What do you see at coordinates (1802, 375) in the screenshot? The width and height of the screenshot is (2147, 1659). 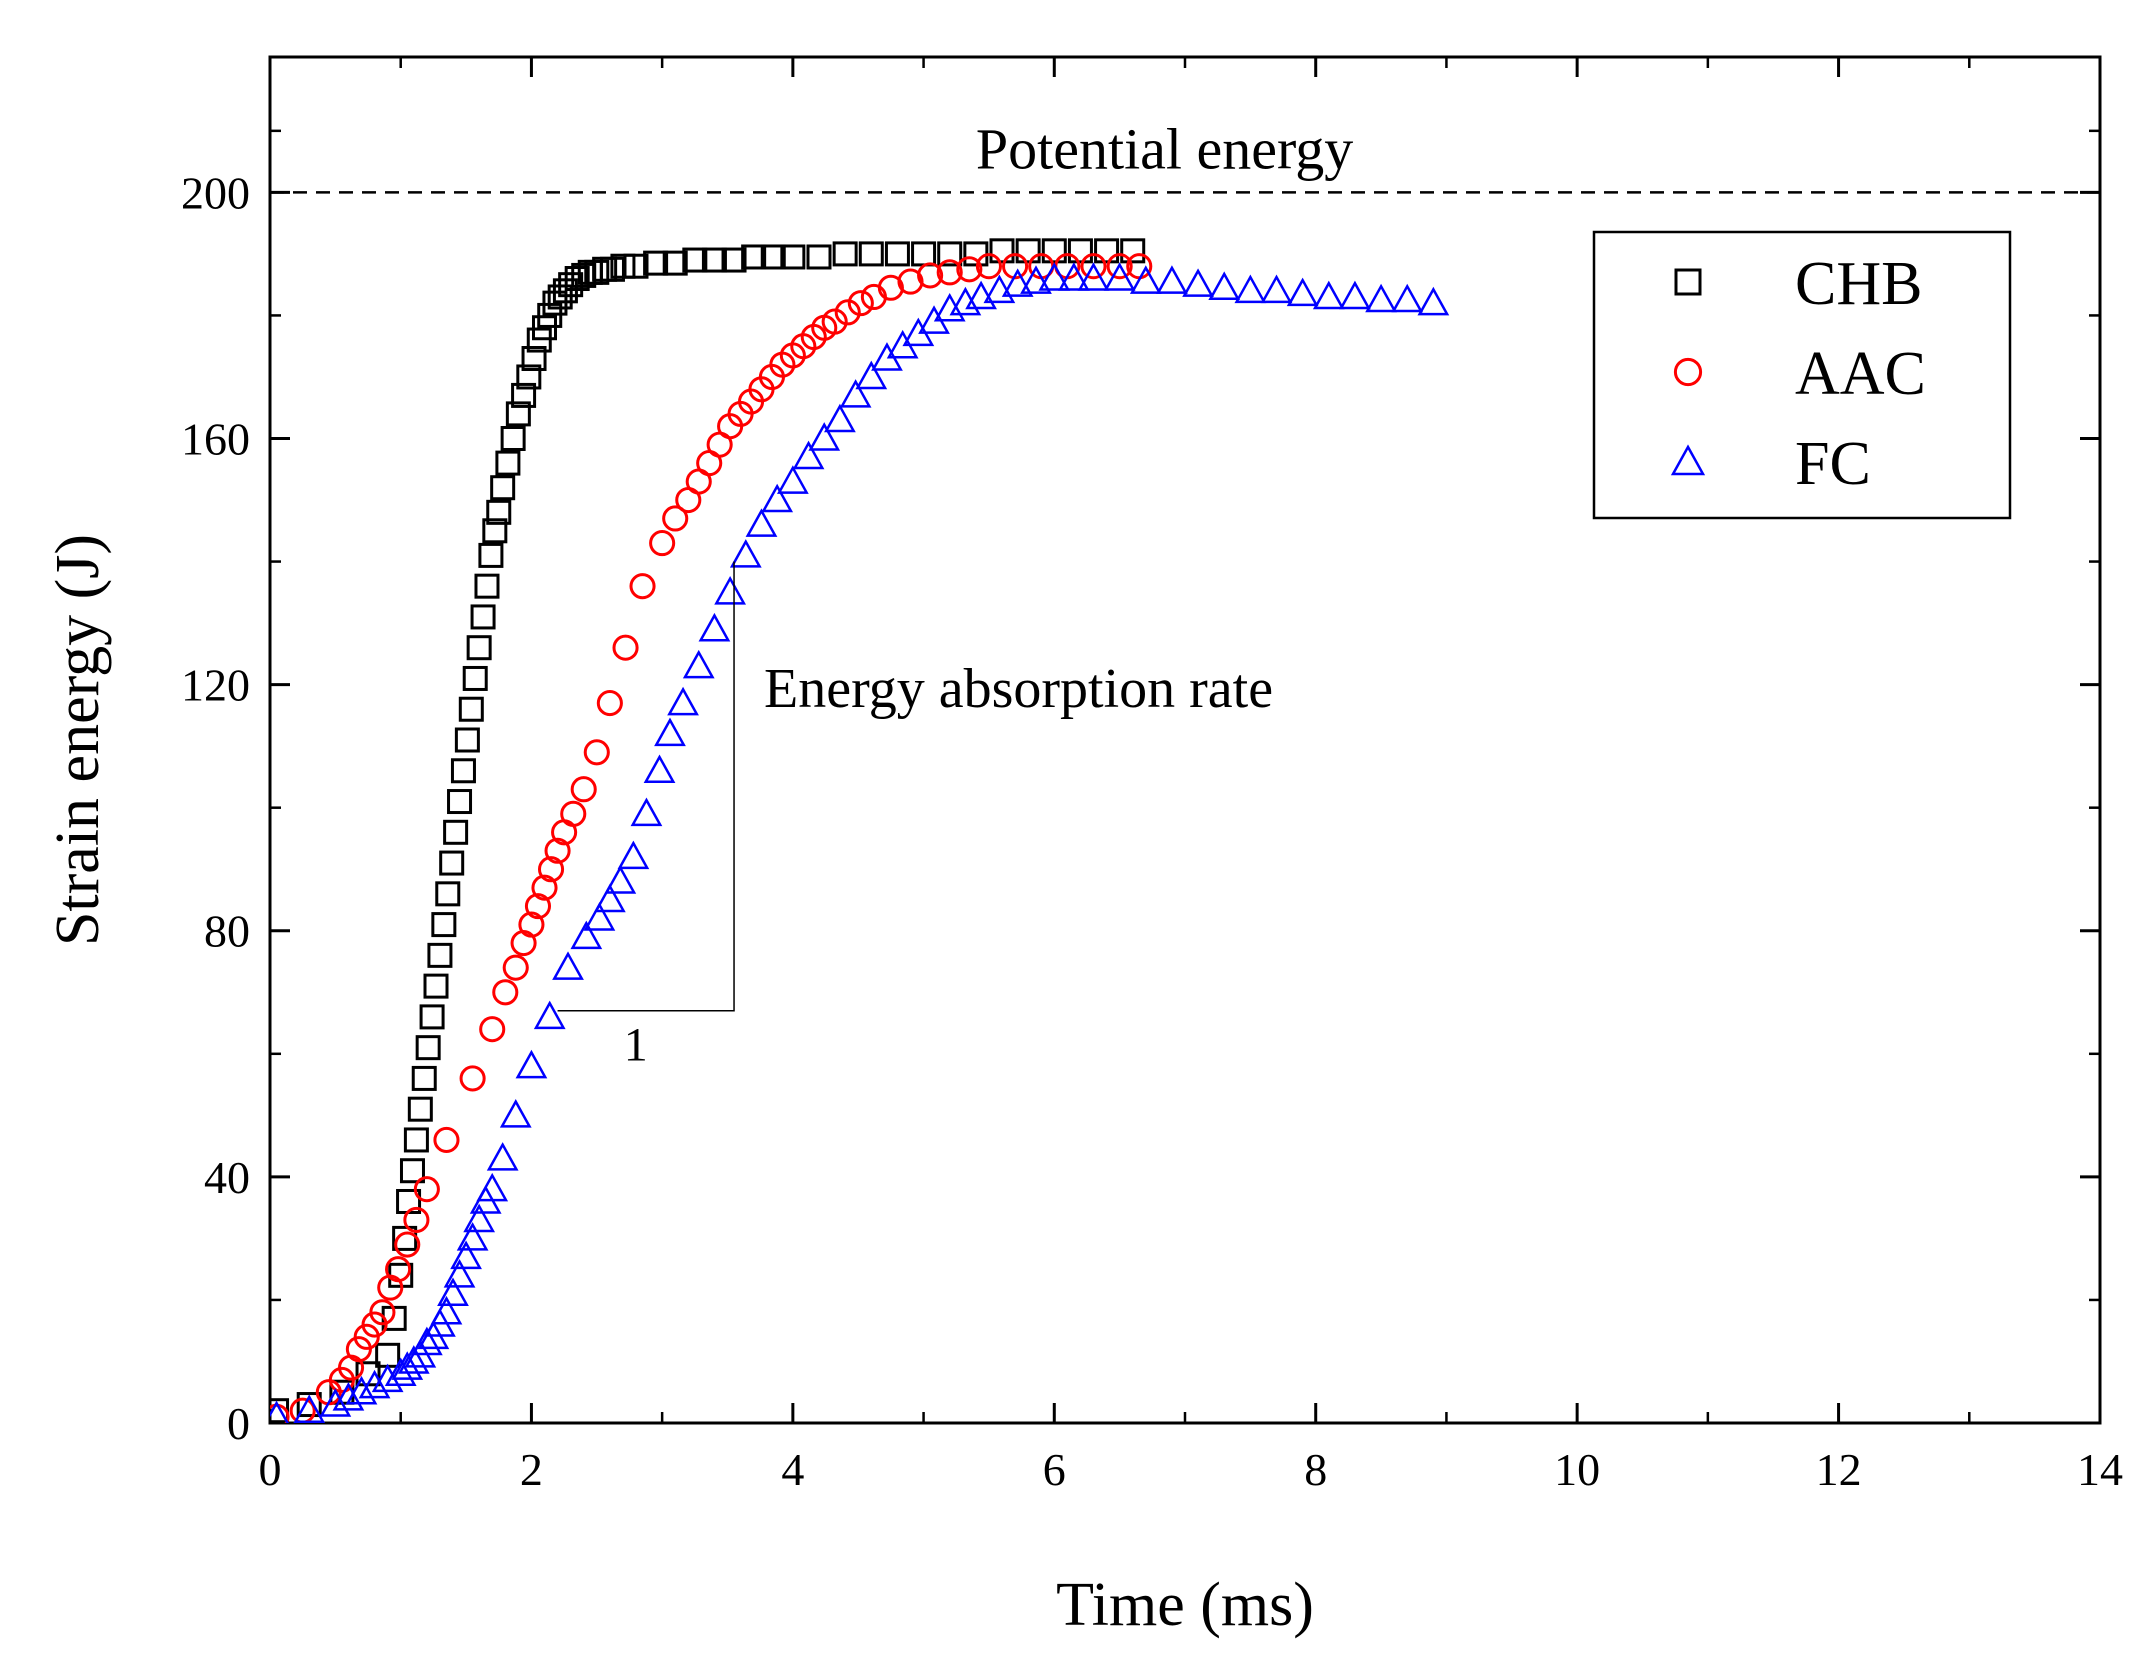 I see `legend: CHB AAC FC` at bounding box center [1802, 375].